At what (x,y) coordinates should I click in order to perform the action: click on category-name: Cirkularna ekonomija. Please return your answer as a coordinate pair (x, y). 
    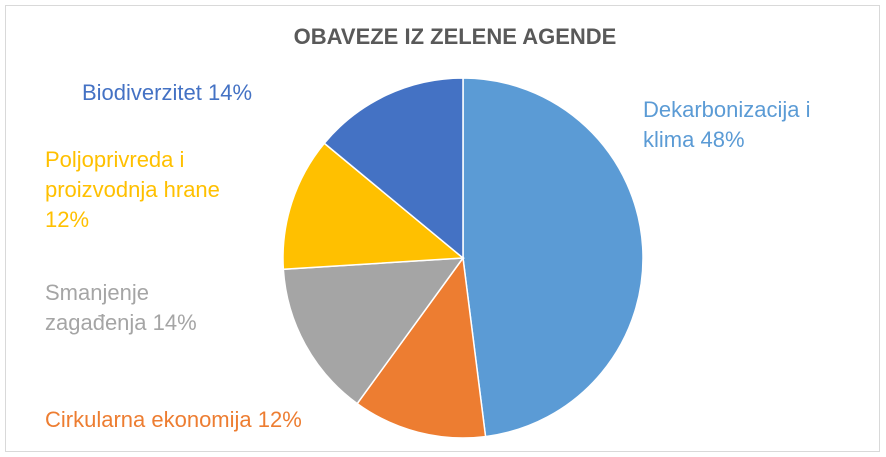
    Looking at the image, I should click on (148, 419).